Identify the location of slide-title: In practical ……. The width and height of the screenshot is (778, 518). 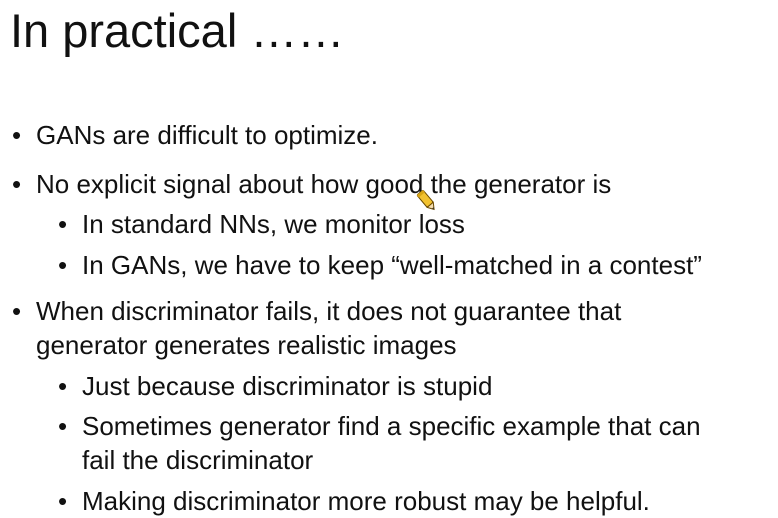
(177, 30).